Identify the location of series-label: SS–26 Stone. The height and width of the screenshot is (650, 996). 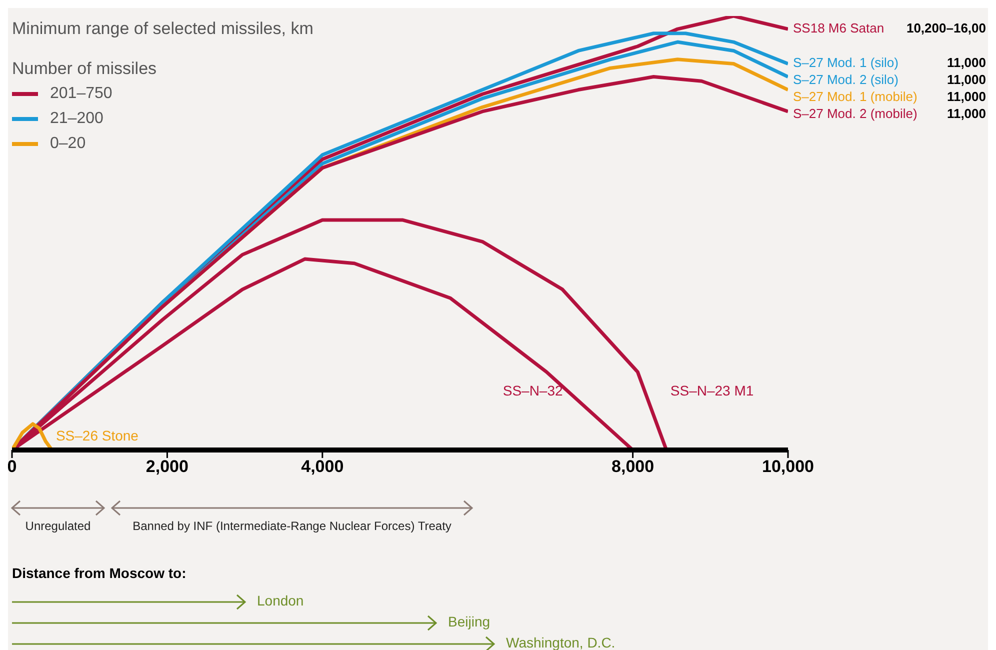
(97, 436).